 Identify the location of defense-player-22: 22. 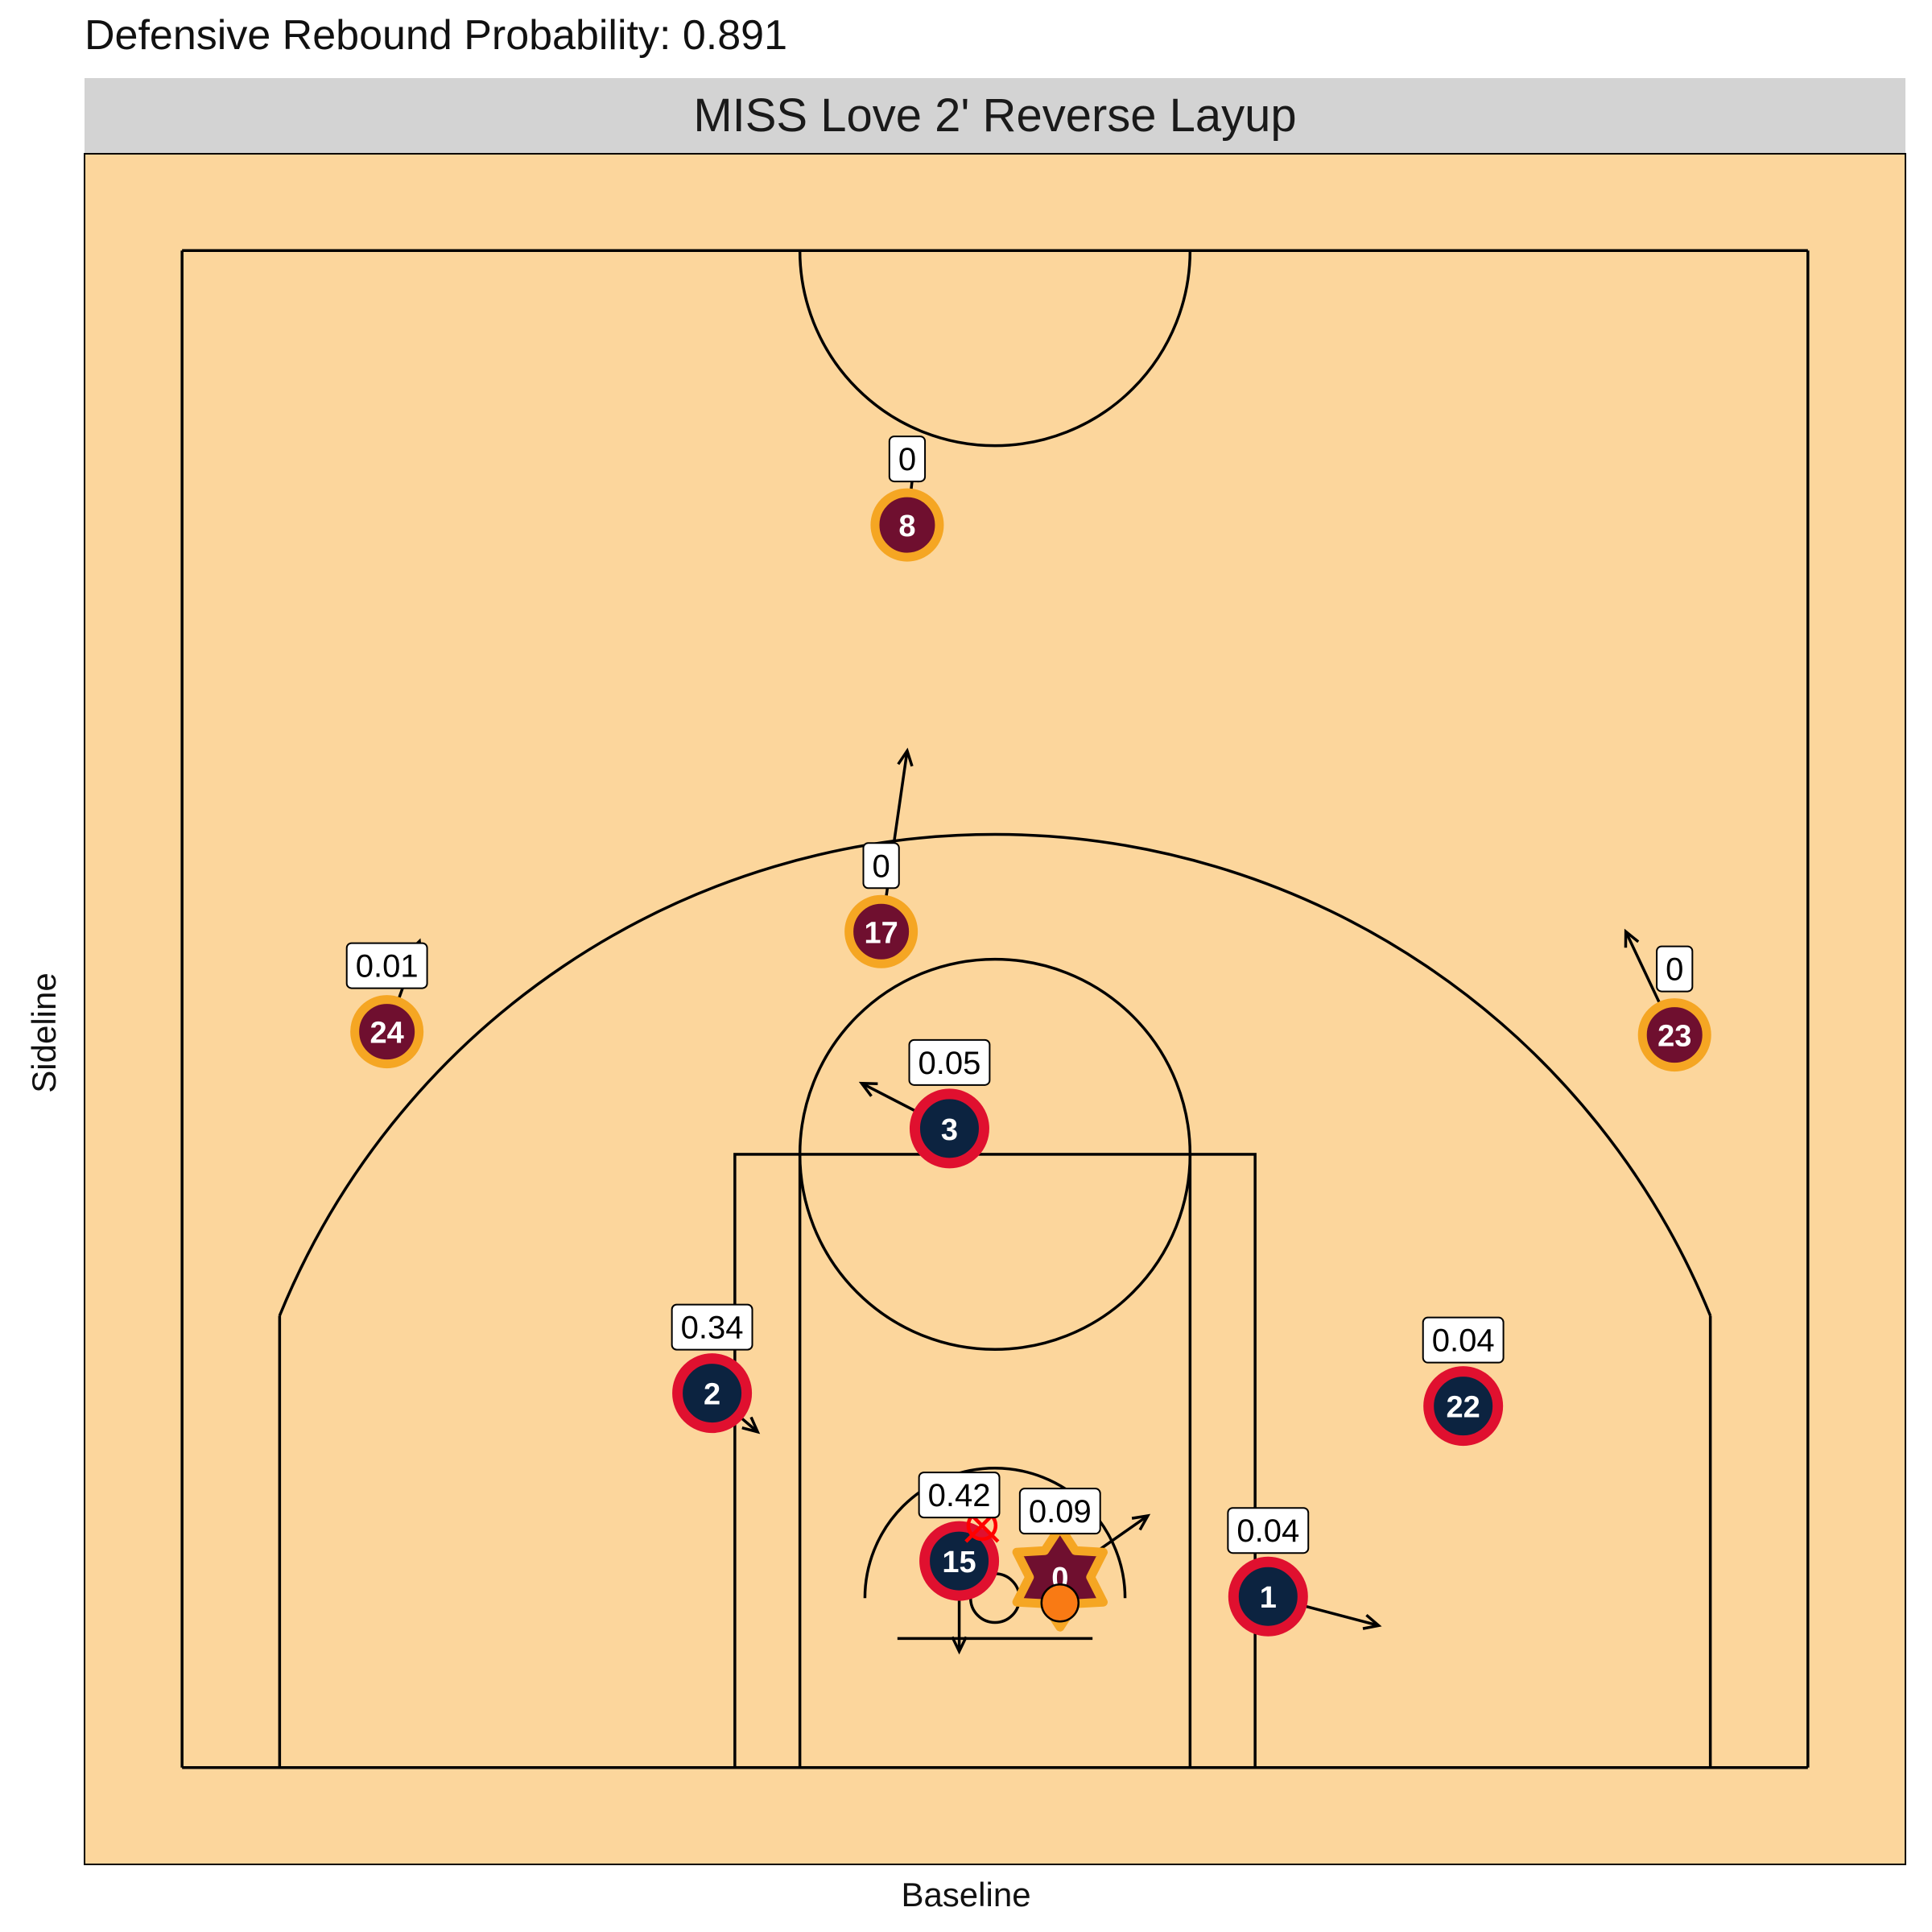
(1463, 1406).